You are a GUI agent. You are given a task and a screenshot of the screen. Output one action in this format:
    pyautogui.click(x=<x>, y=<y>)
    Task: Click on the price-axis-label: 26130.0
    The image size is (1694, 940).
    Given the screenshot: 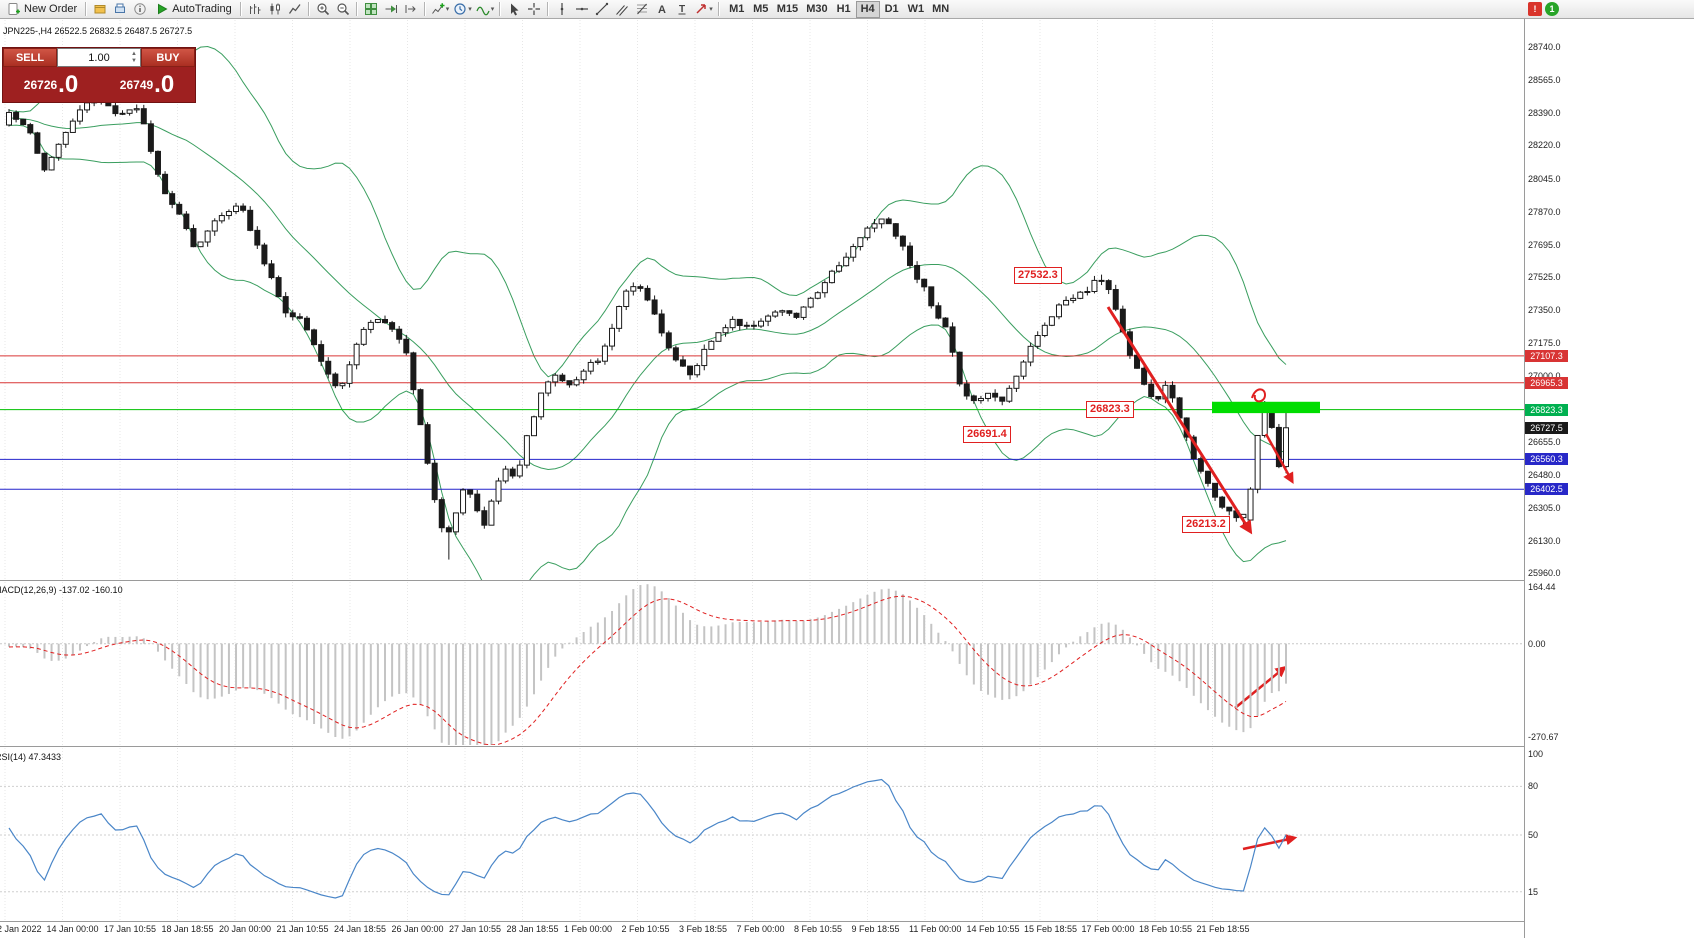 What is the action you would take?
    pyautogui.click(x=1544, y=540)
    